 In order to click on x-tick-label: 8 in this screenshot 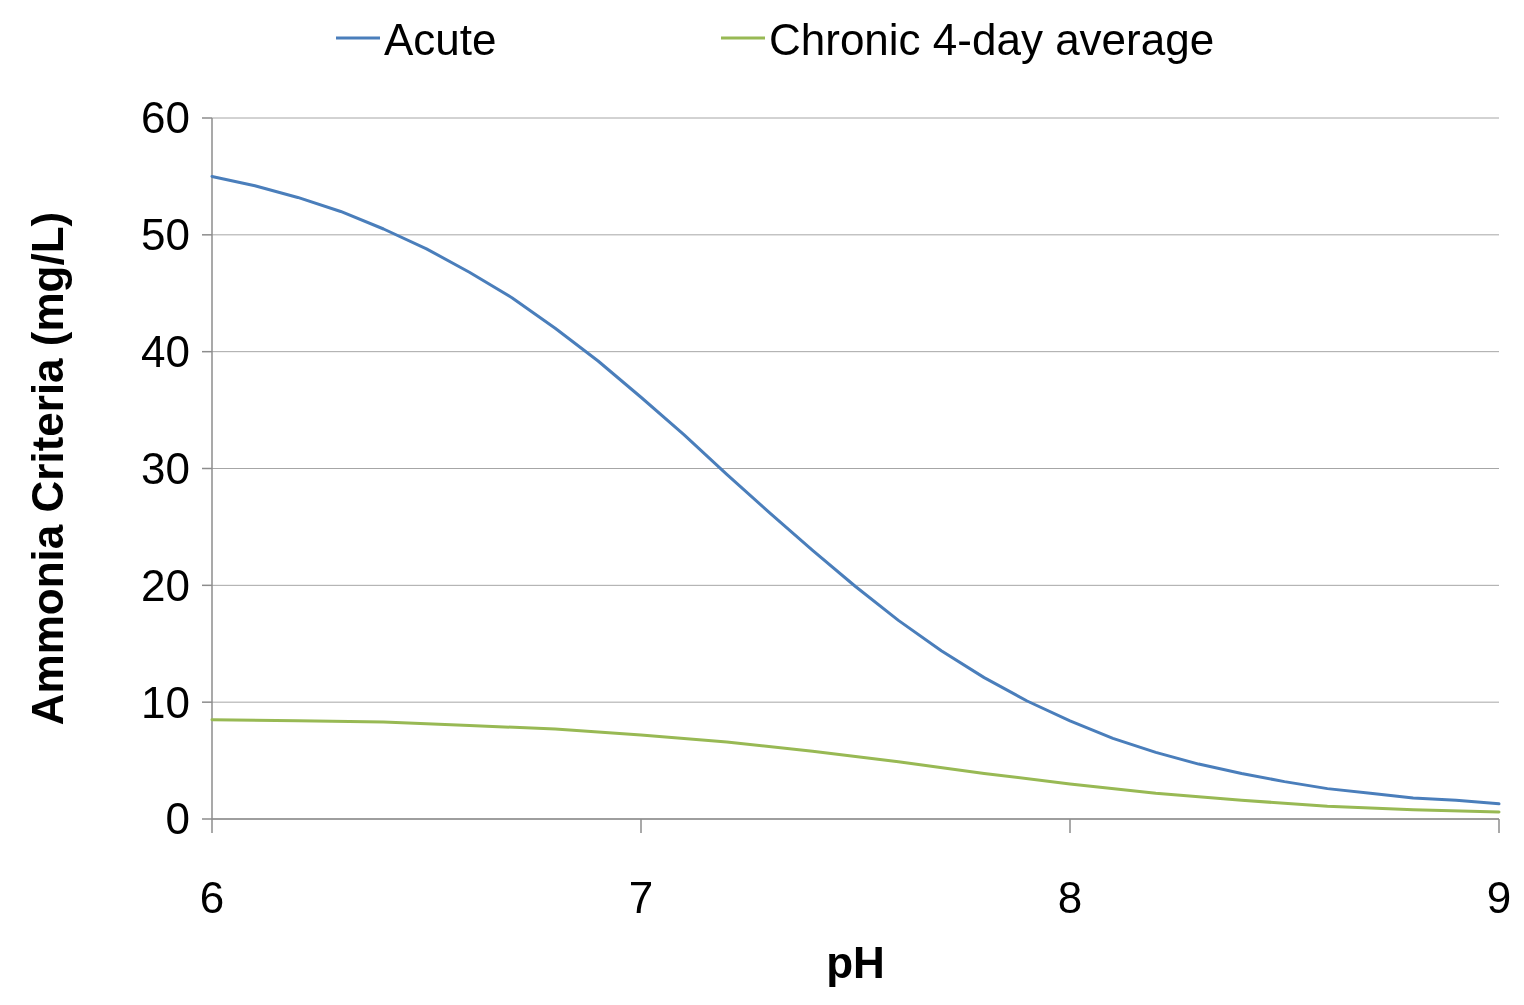, I will do `click(1070, 897)`.